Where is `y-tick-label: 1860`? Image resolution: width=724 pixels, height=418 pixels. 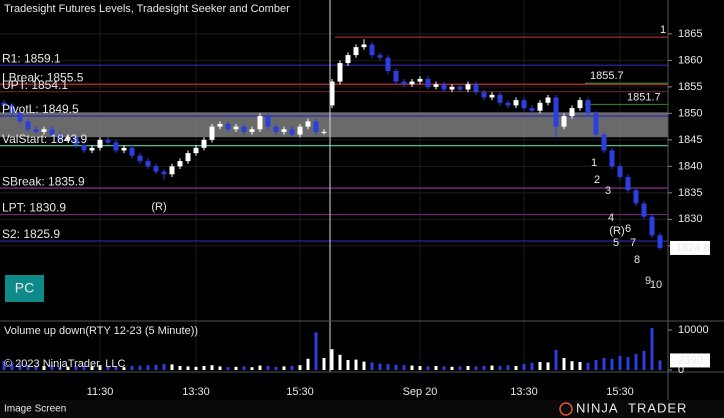 y-tick-label: 1860 is located at coordinates (690, 60).